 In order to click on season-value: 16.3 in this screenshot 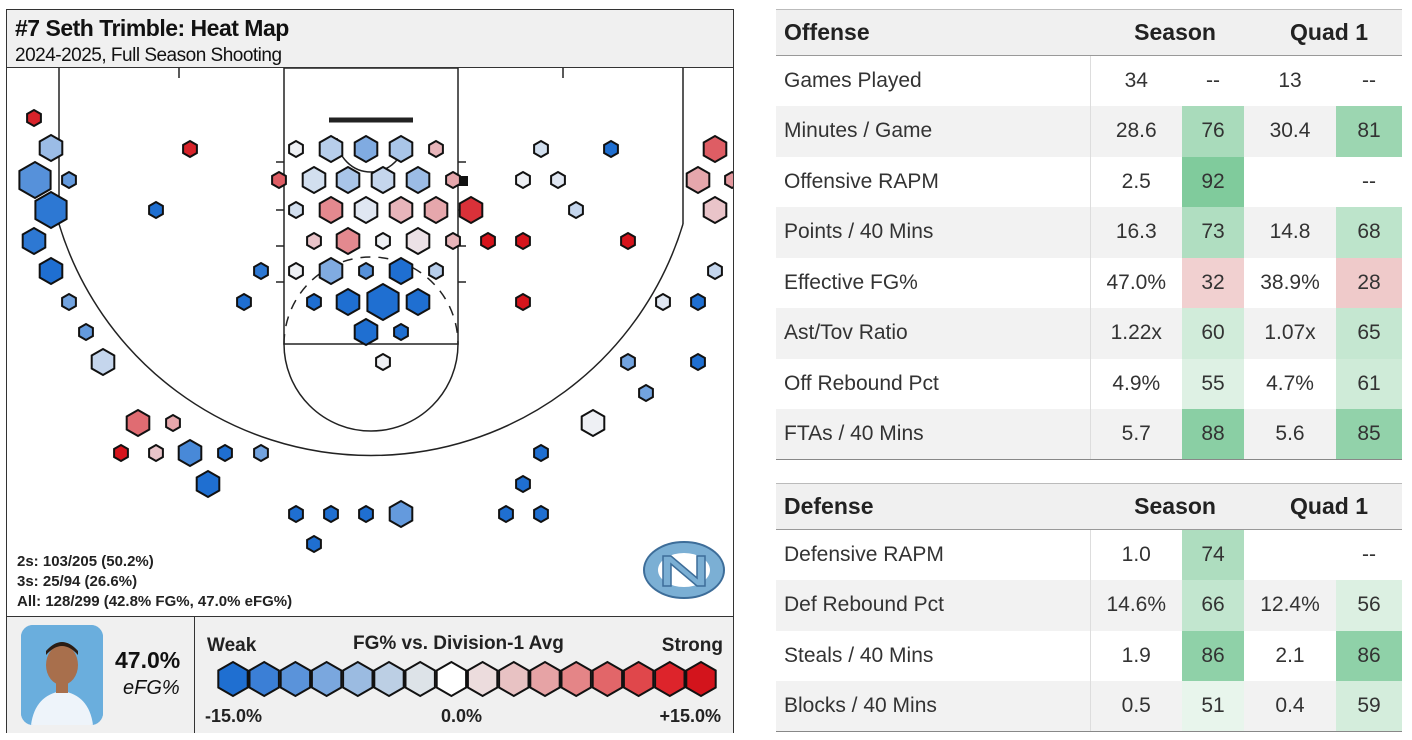, I will do `click(1135, 232)`.